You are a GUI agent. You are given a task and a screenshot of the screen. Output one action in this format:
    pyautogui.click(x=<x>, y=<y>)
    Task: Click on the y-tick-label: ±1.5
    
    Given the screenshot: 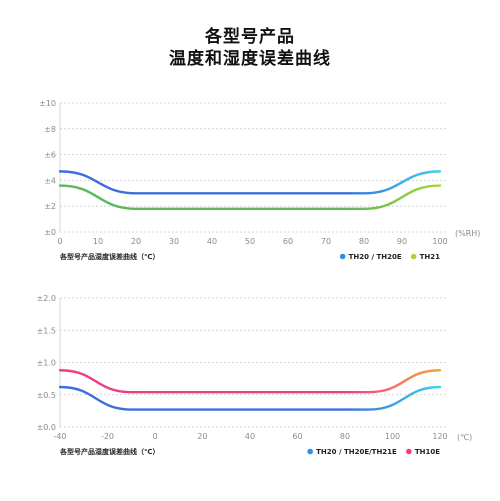 What is the action you would take?
    pyautogui.click(x=46, y=330)
    